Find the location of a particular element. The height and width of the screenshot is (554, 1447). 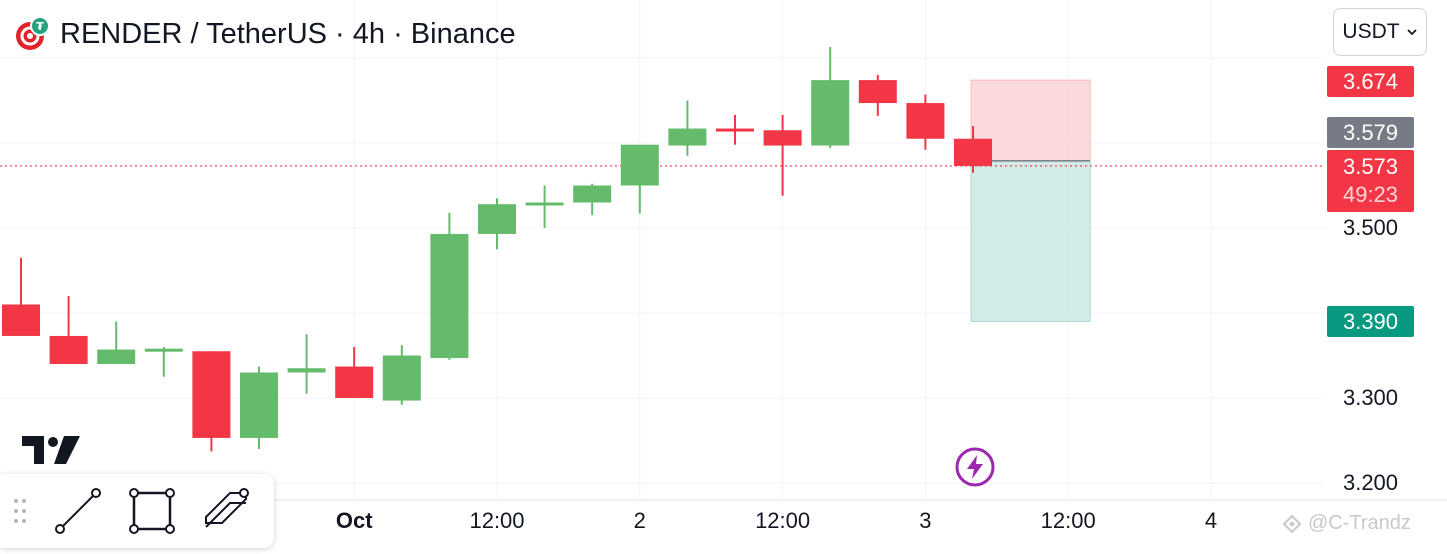

trend-line-icon is located at coordinates (78, 511).